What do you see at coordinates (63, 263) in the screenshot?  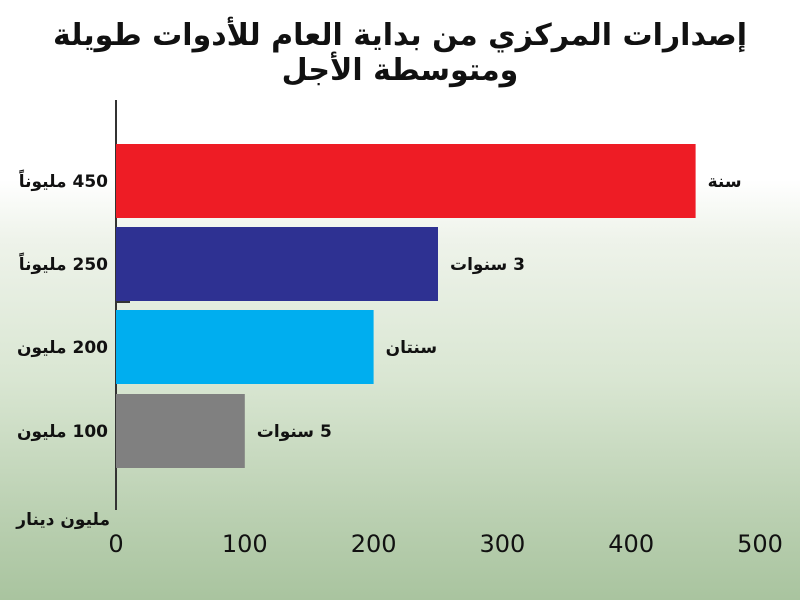 I see `bar-value-label: 250 مليوناً` at bounding box center [63, 263].